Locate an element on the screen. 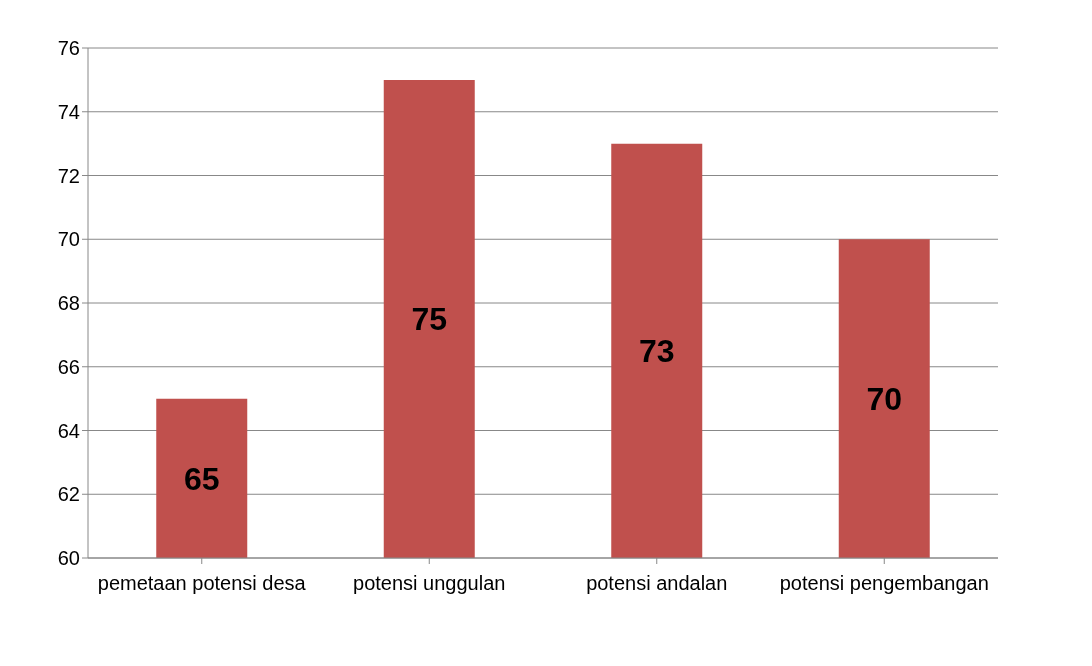 This screenshot has width=1092, height=666. x-tick-label: pemetaan potensi desa is located at coordinates (202, 583).